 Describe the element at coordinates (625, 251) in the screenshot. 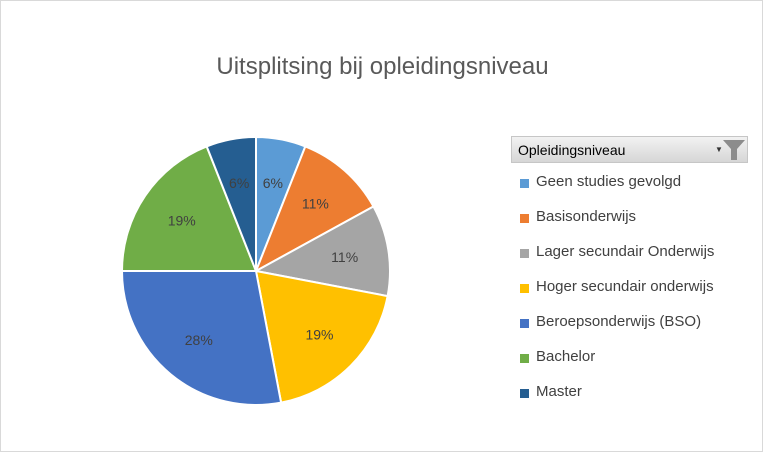

I see `legend-label: Lager secundair Onderwijs` at that location.